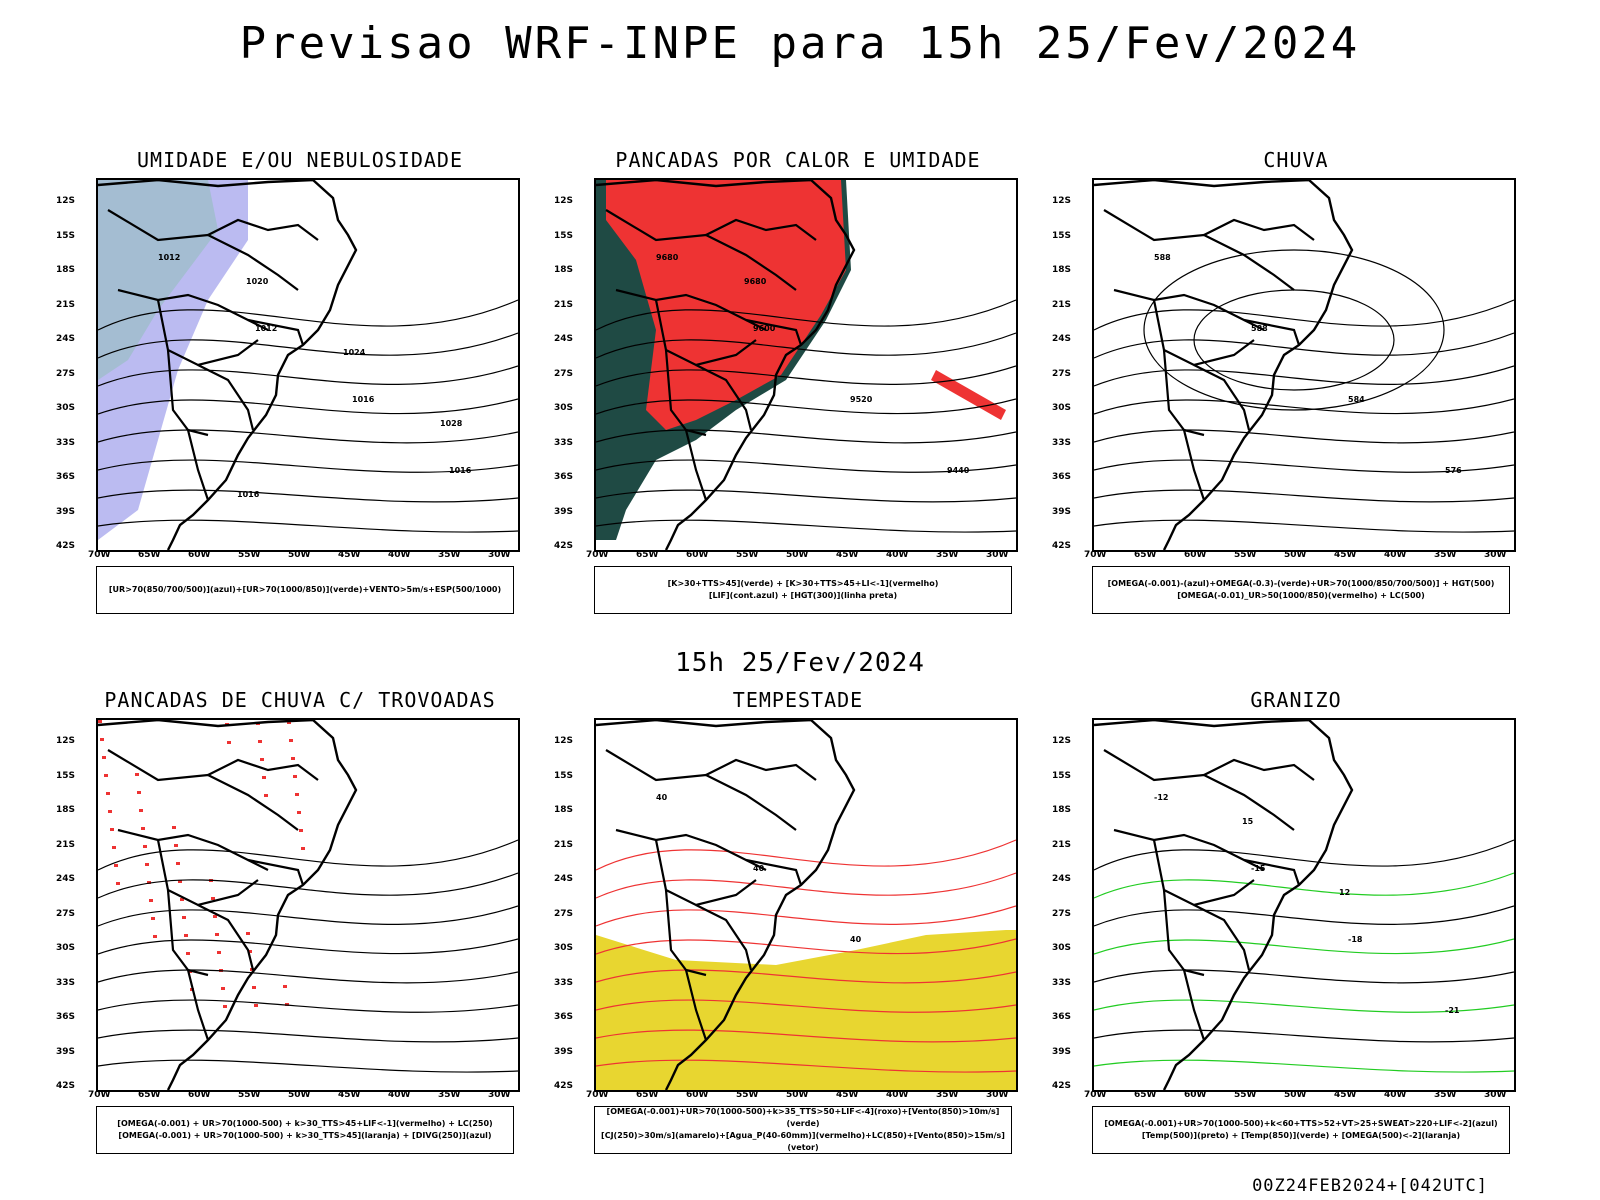 Image resolution: width=1600 pixels, height=1200 pixels. Describe the element at coordinates (1258, 868) in the screenshot. I see `contour-label: -15` at that location.